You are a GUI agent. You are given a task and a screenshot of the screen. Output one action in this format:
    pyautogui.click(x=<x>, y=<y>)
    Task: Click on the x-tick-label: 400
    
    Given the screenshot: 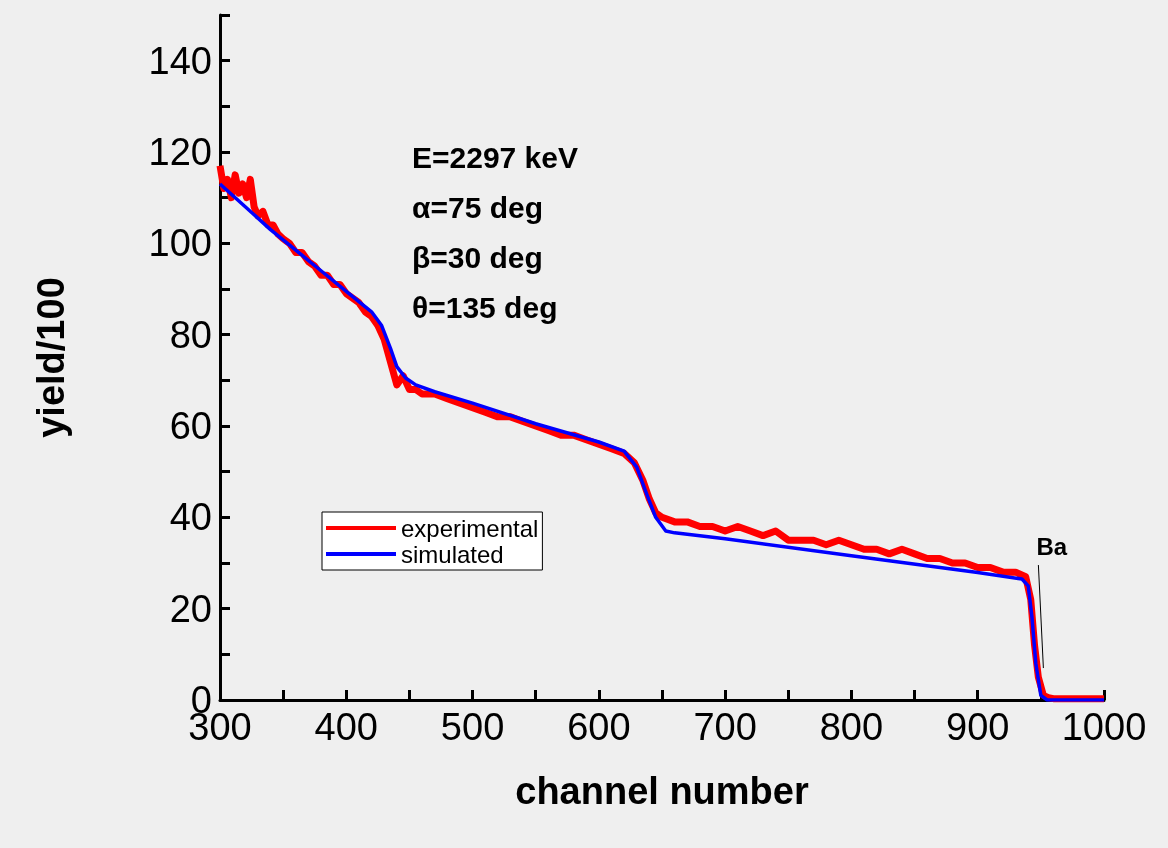 What is the action you would take?
    pyautogui.click(x=346, y=727)
    